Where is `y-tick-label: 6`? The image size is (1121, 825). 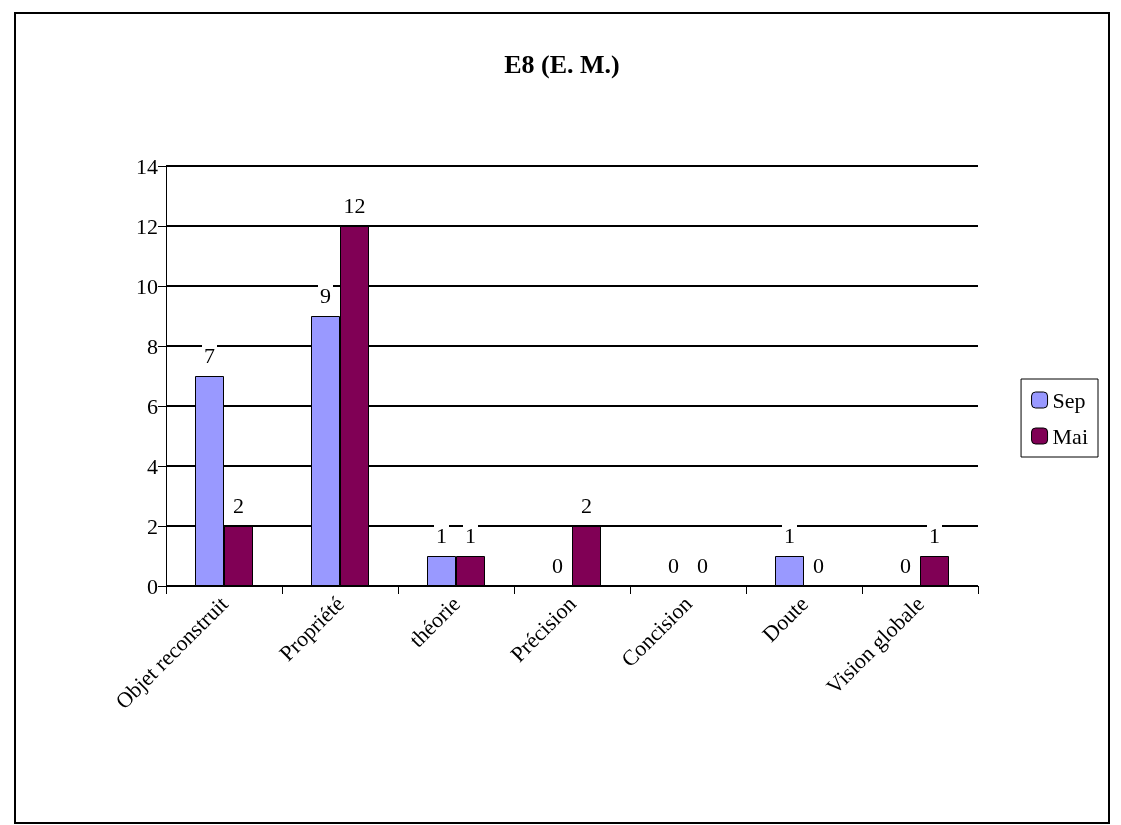
y-tick-label: 6 is located at coordinates (152, 406).